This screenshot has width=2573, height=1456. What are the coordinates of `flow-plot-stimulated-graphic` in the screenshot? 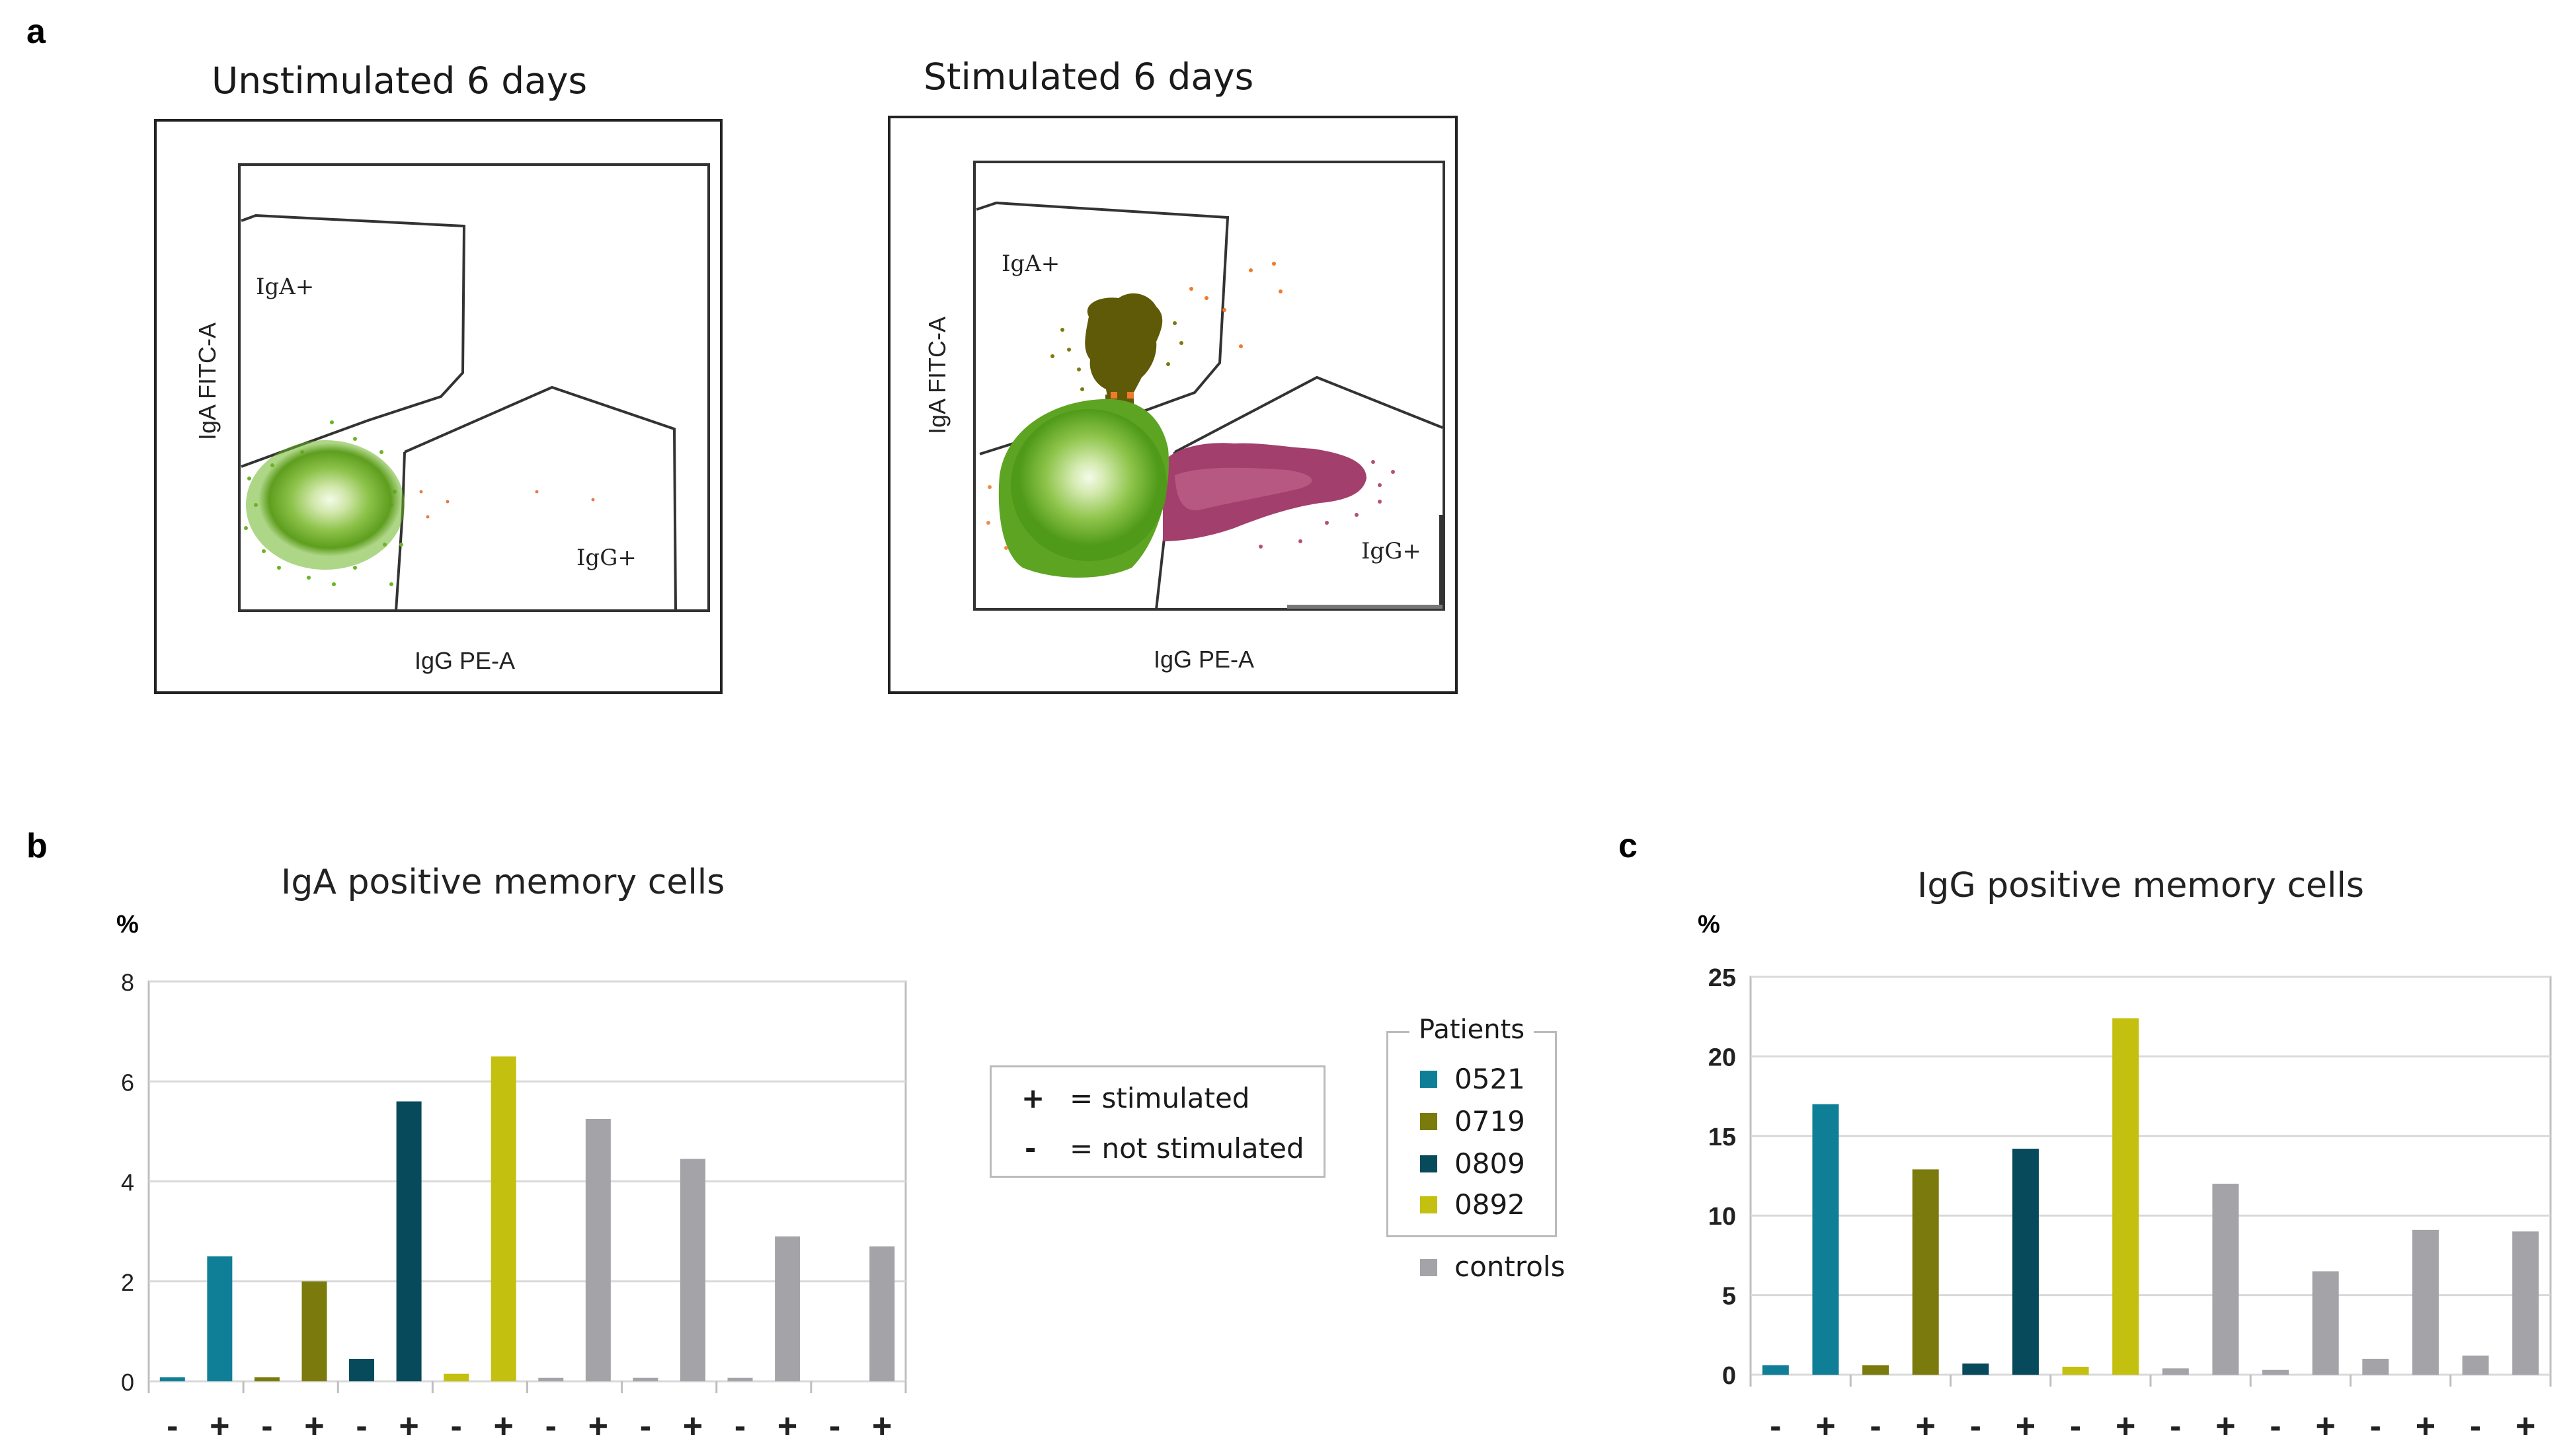 It's located at (1209, 386).